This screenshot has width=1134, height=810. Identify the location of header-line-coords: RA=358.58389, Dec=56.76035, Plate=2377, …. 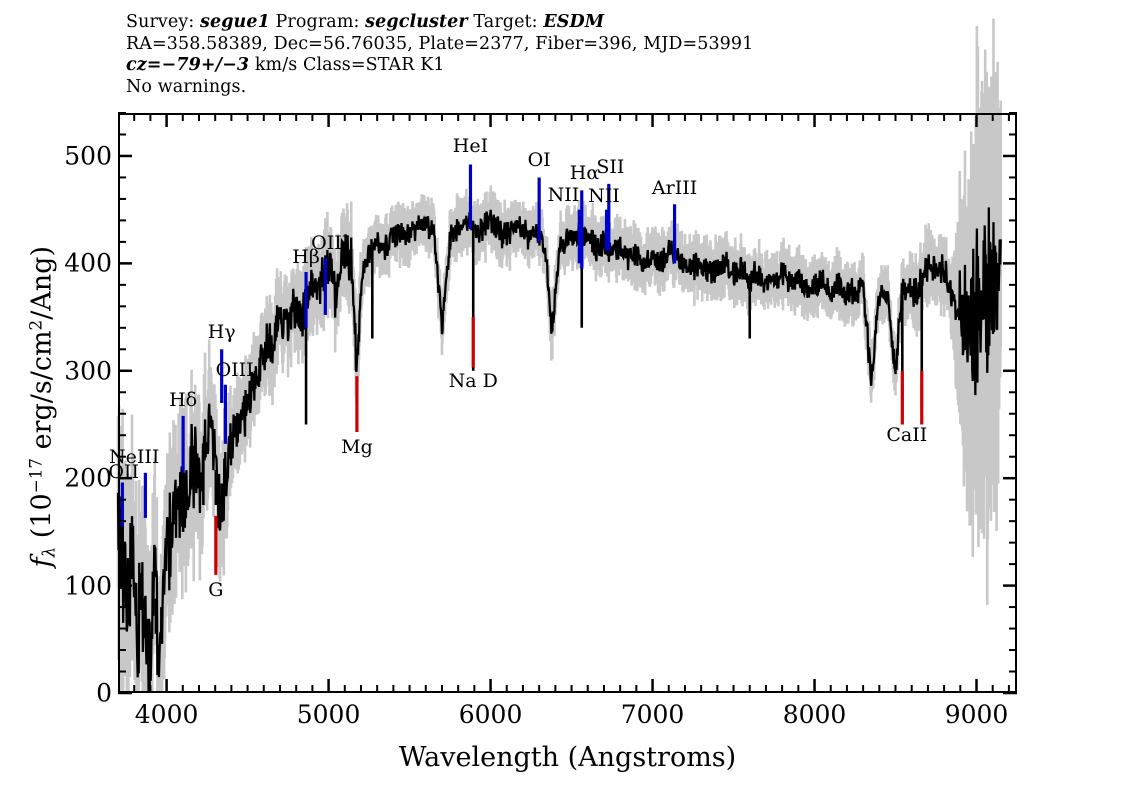
(440, 43).